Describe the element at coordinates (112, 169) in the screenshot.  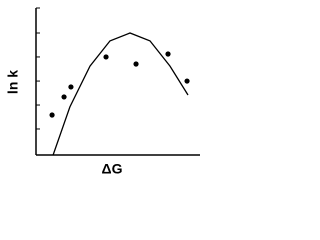
I see `x-axis-label: ΔG` at that location.